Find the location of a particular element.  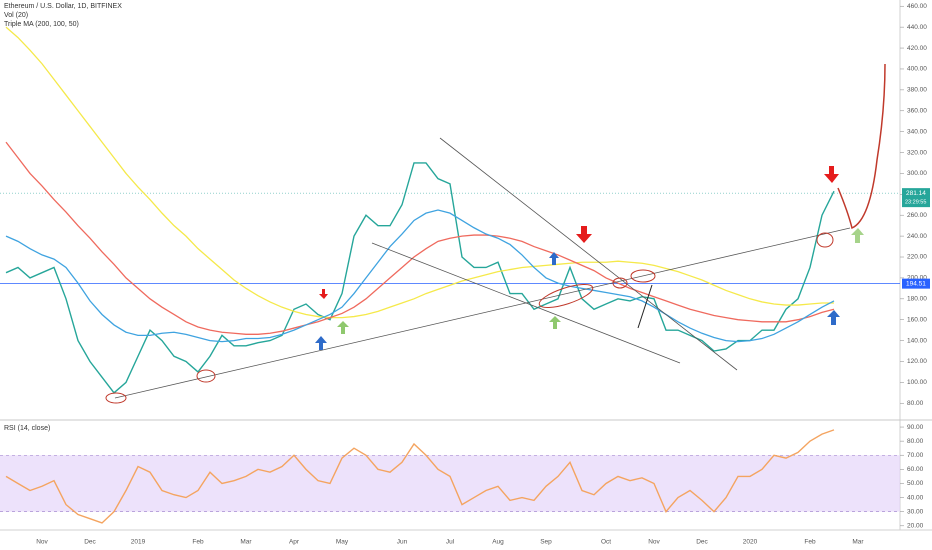

y-tick-label: 300.00 is located at coordinates (917, 173).